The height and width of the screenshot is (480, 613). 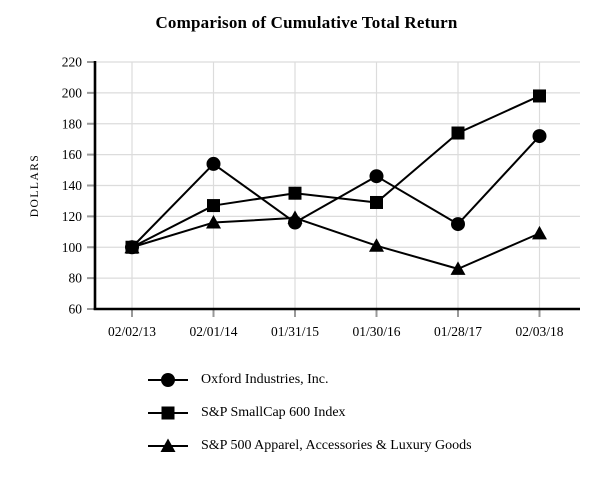 I want to click on y-tick-label: 160, so click(x=72, y=154).